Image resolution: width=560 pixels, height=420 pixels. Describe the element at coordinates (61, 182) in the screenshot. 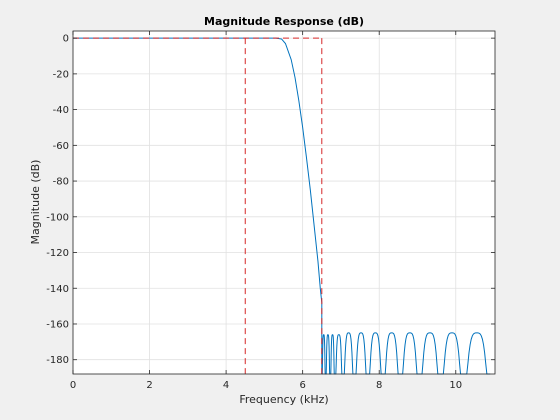

I see `y-tick-label: -80` at that location.